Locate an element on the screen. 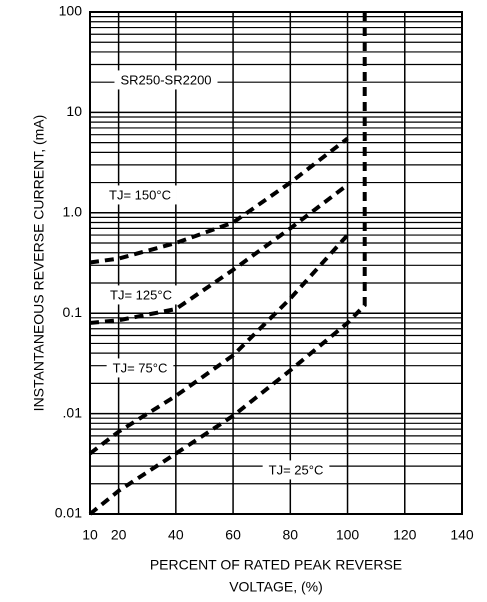 This screenshot has height=602, width=487. y-tick-label: 10 is located at coordinates (74, 111).